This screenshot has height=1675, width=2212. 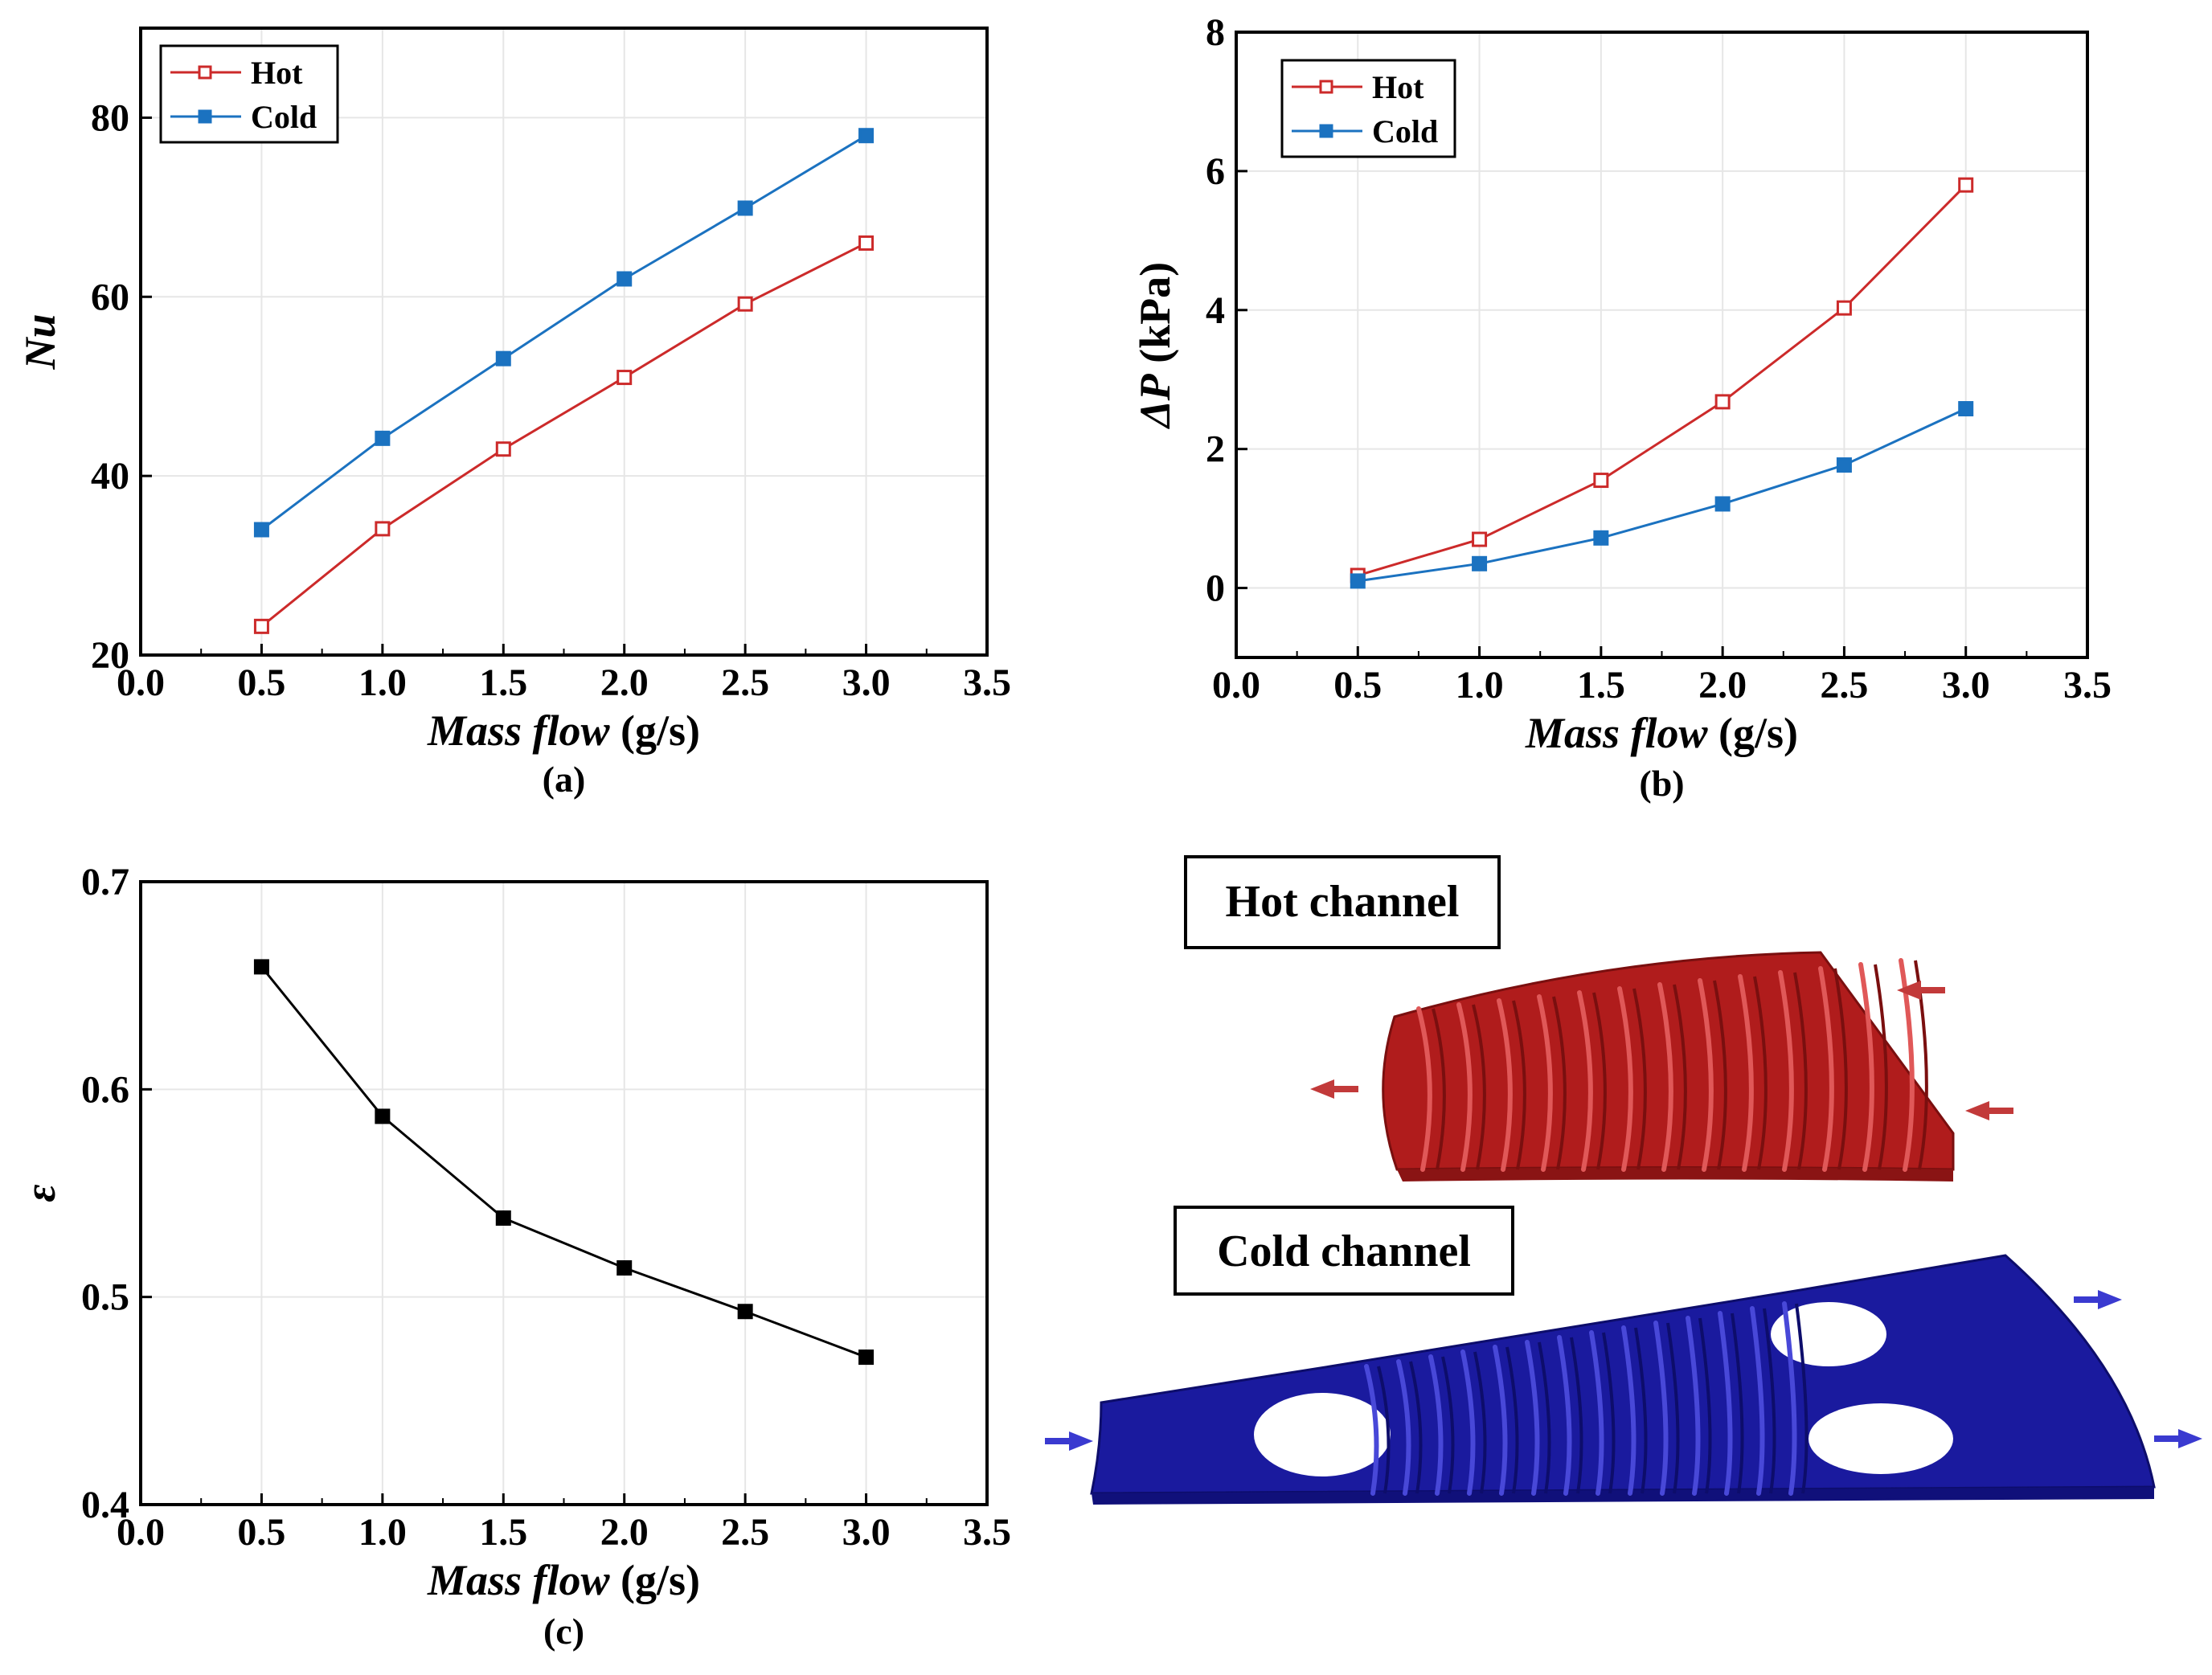 What do you see at coordinates (1662, 784) in the screenshot?
I see `panel-caption: (b)` at bounding box center [1662, 784].